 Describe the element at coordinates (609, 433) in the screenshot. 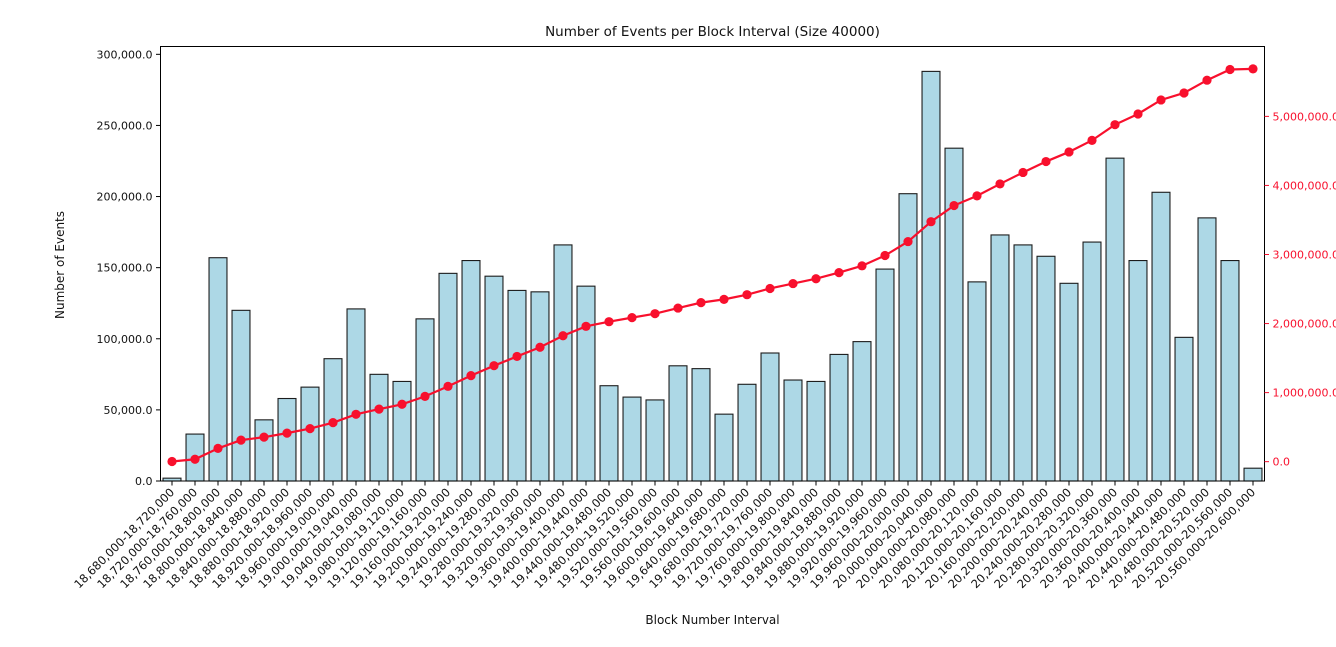

I see `bar-19,440,000-19,480,000` at that location.